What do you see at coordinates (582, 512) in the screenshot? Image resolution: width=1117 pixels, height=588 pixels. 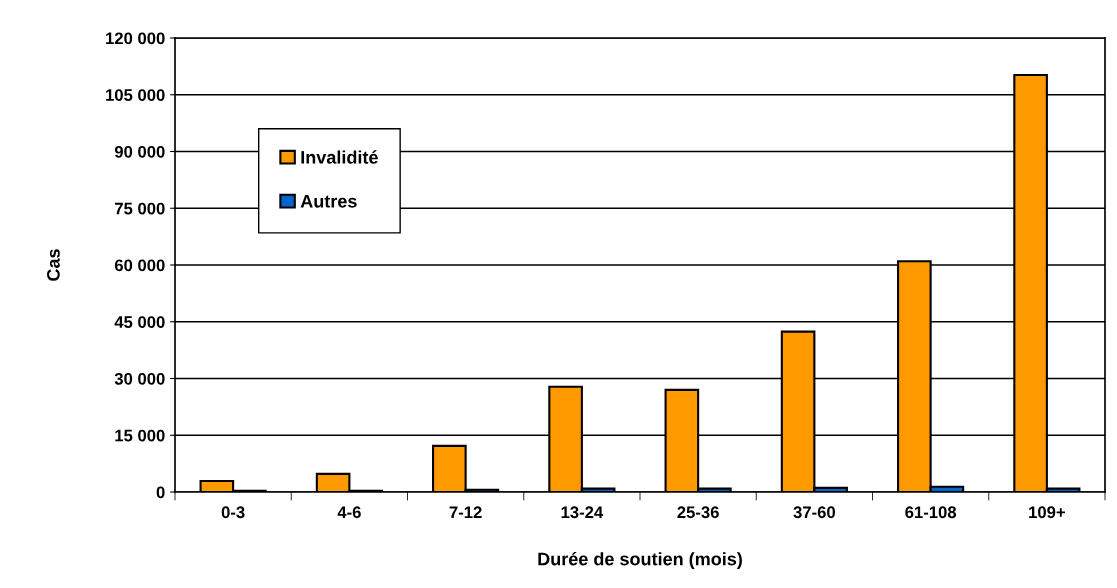 I see `x-tick-label: 13-24` at bounding box center [582, 512].